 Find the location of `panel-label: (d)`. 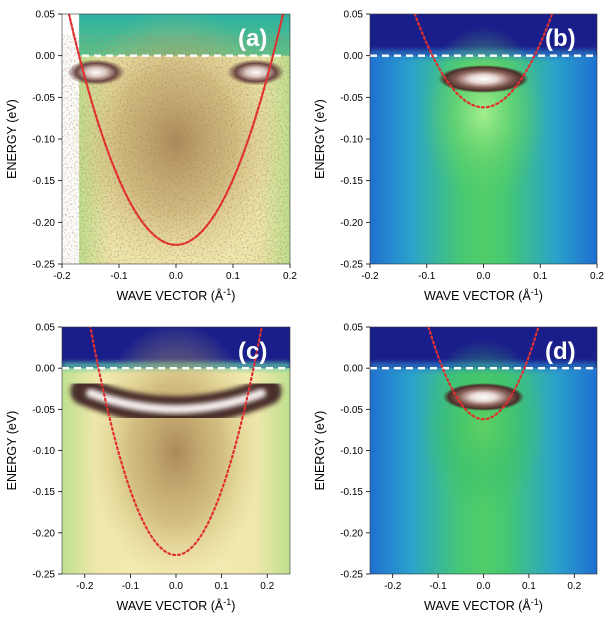

panel-label: (d) is located at coordinates (560, 351).